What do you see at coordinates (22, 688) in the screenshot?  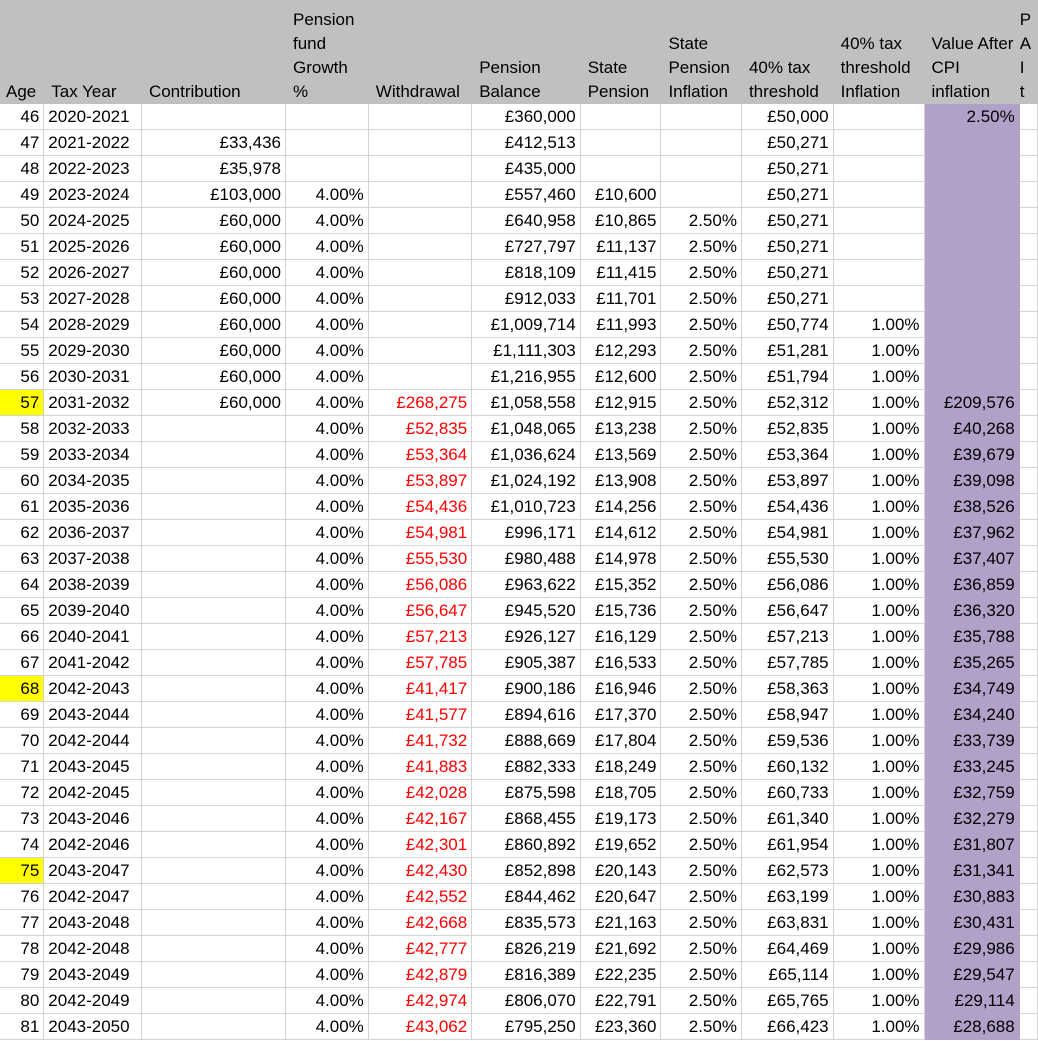 I see `cell-age: 68` at bounding box center [22, 688].